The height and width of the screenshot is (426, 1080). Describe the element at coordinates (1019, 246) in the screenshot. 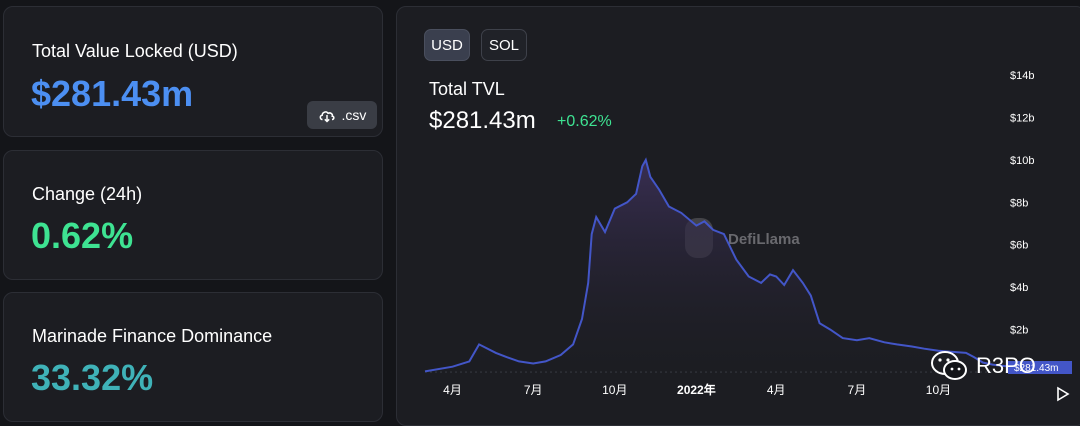

I see `y-tick-label: $6b` at that location.